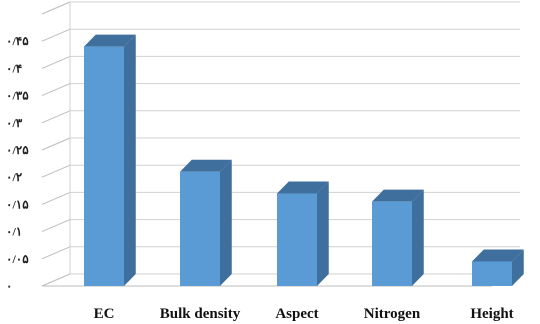  Describe the element at coordinates (17, 41) in the screenshot. I see `y-tick-label: ۰/۴۵` at that location.